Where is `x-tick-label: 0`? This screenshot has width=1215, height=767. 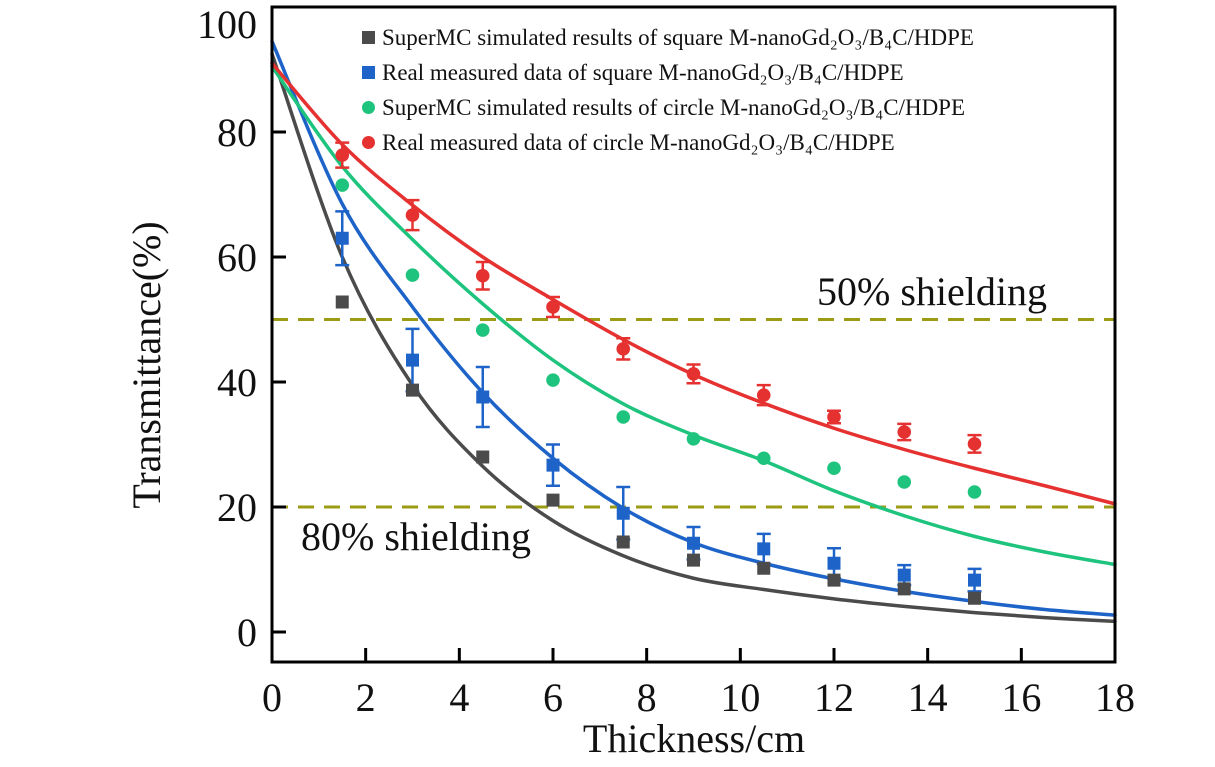 x-tick-label: 0 is located at coordinates (272, 697).